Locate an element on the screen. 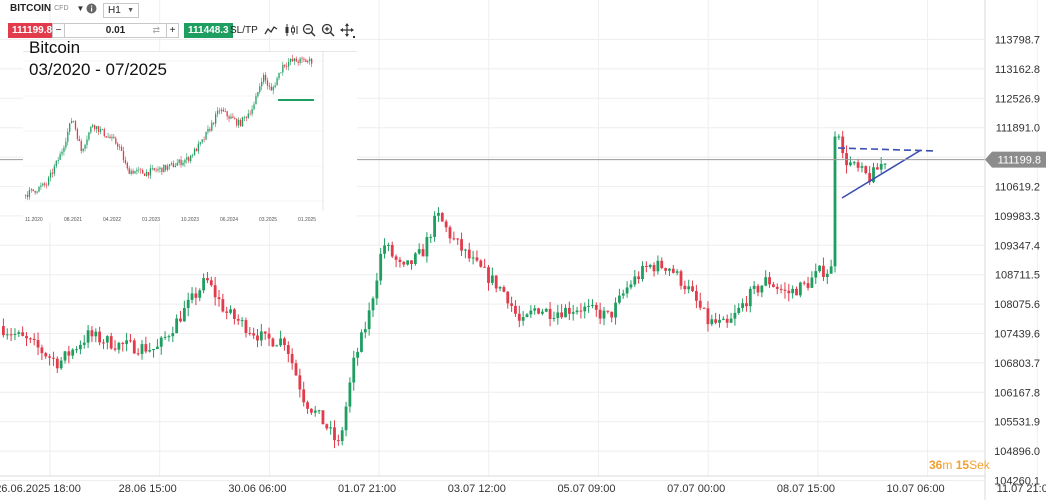 This screenshot has height=500, width=1046. support-line is located at coordinates (881, 174).